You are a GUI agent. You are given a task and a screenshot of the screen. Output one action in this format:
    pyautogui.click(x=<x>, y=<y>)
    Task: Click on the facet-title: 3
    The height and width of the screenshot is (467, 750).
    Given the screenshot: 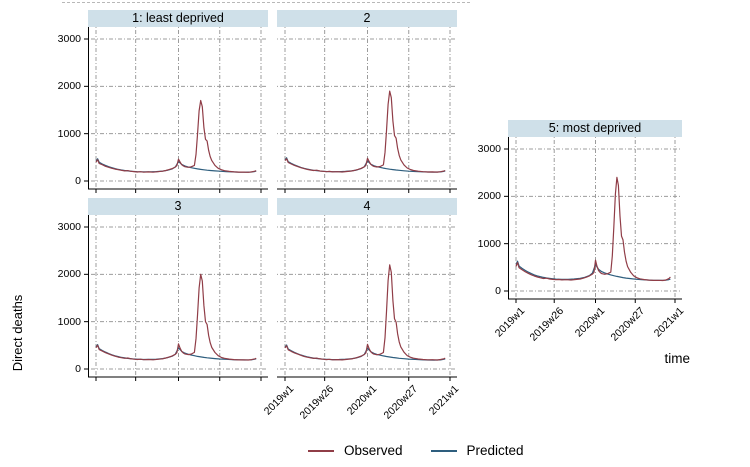 What is the action you would take?
    pyautogui.click(x=178, y=206)
    